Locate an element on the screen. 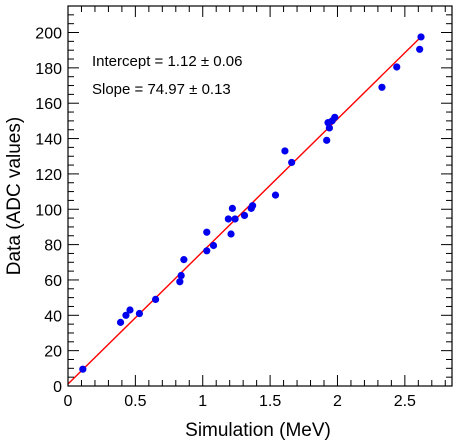 This screenshot has height=444, width=458. y-tick-label: 140 is located at coordinates (48, 140).